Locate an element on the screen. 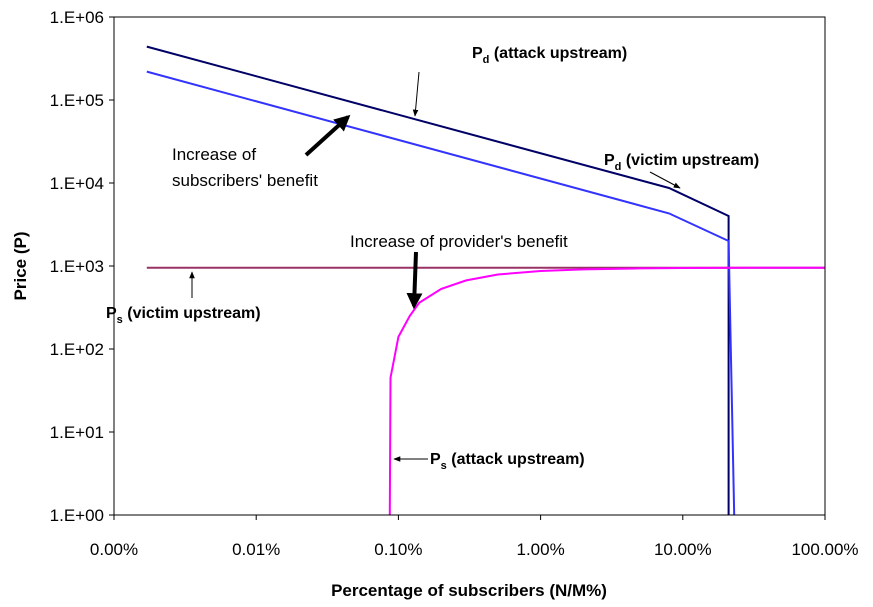 Image resolution: width=873 pixels, height=607 pixels. annotation: subscribers' benefit is located at coordinates (245, 180).